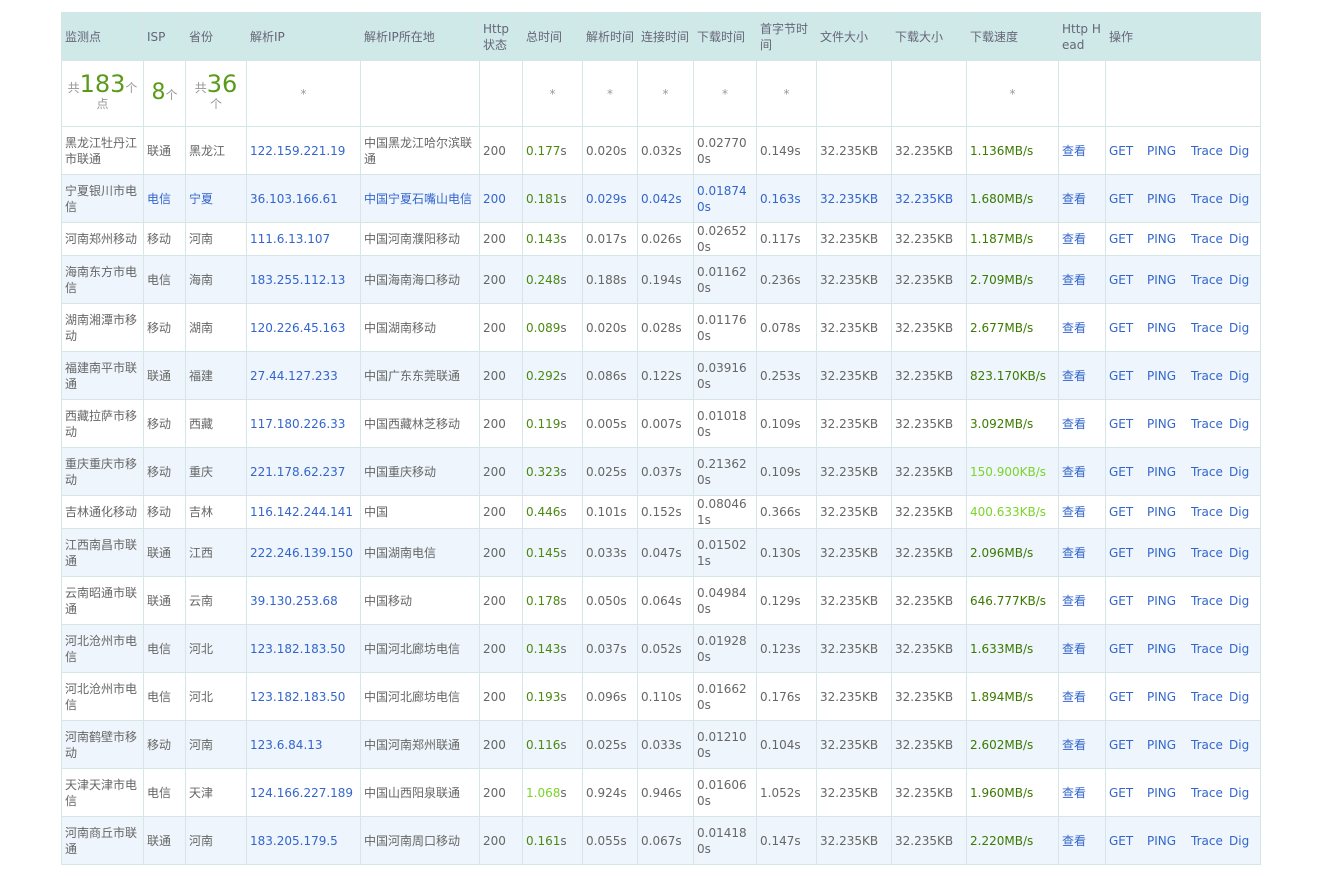 This screenshot has height=877, width=1321. What do you see at coordinates (102, 423) in the screenshot?
I see `cell-node: 西藏拉萨市移动` at bounding box center [102, 423].